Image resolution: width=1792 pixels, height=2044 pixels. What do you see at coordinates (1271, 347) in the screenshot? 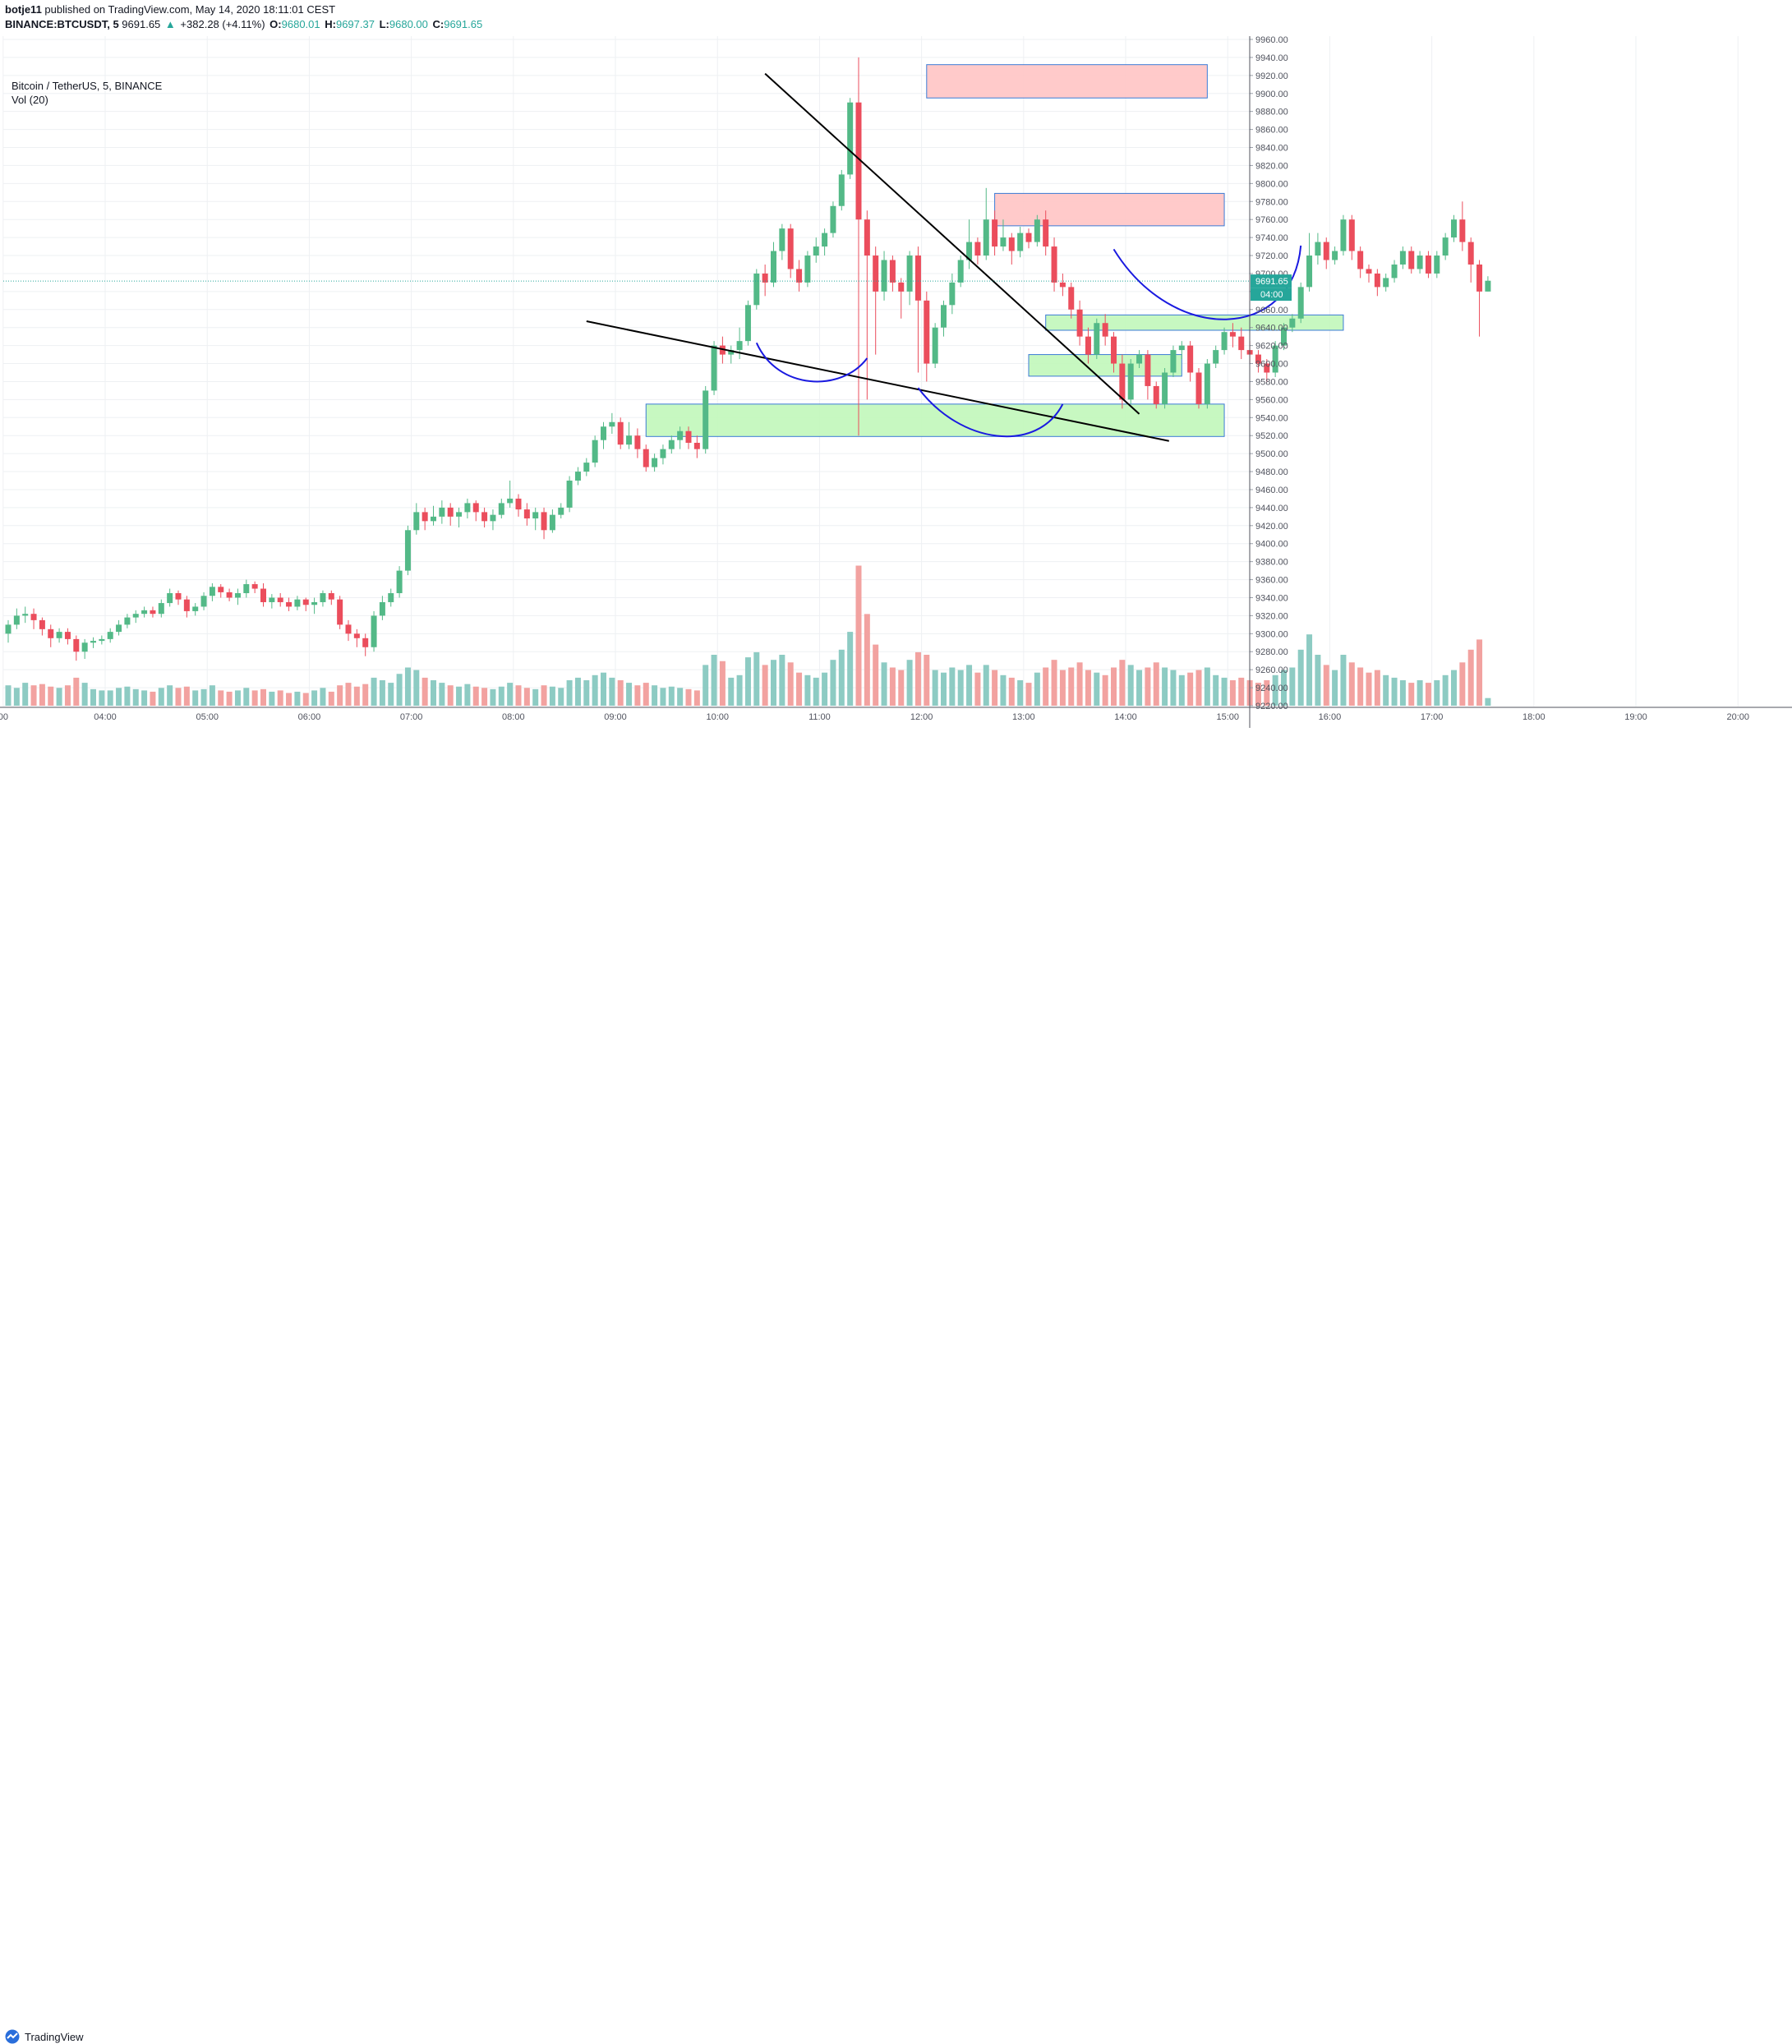
I see `price-tick-label: 9620.00` at bounding box center [1271, 347].